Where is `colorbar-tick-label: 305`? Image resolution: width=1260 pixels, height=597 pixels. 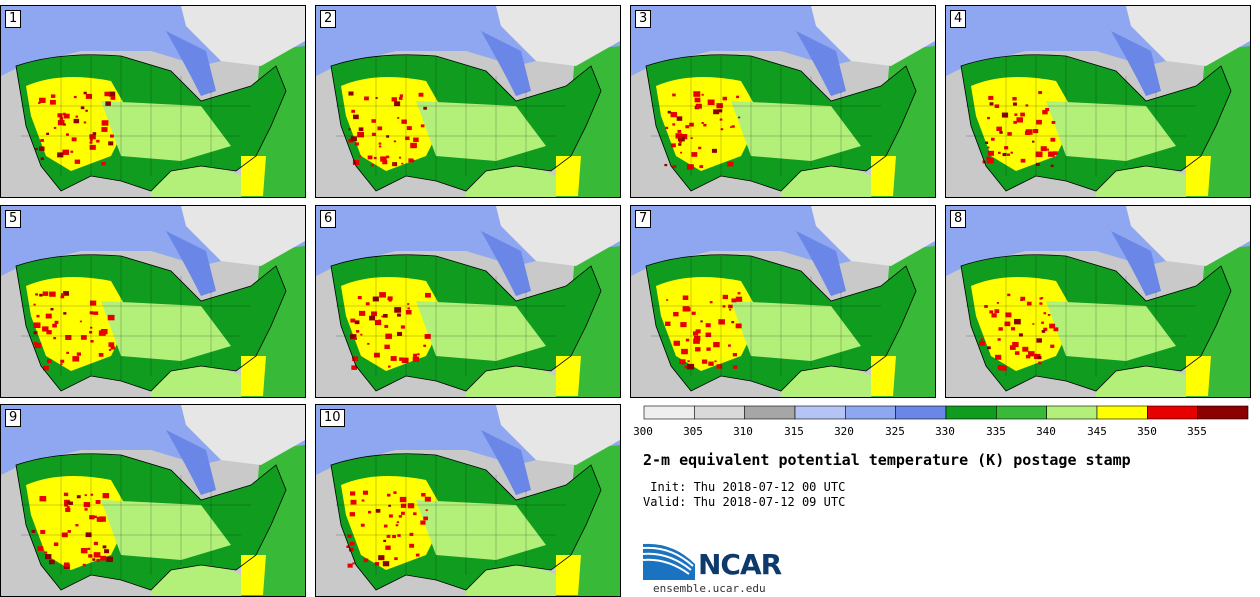 colorbar-tick-label: 305 is located at coordinates (693, 431).